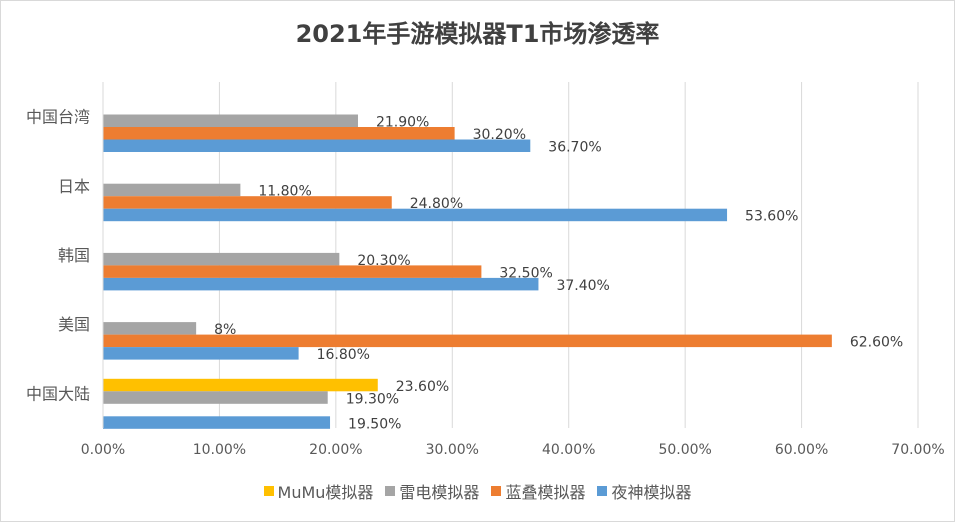 The width and height of the screenshot is (955, 522). Describe the element at coordinates (219, 450) in the screenshot. I see `x-tick-label: 10.00%` at that location.